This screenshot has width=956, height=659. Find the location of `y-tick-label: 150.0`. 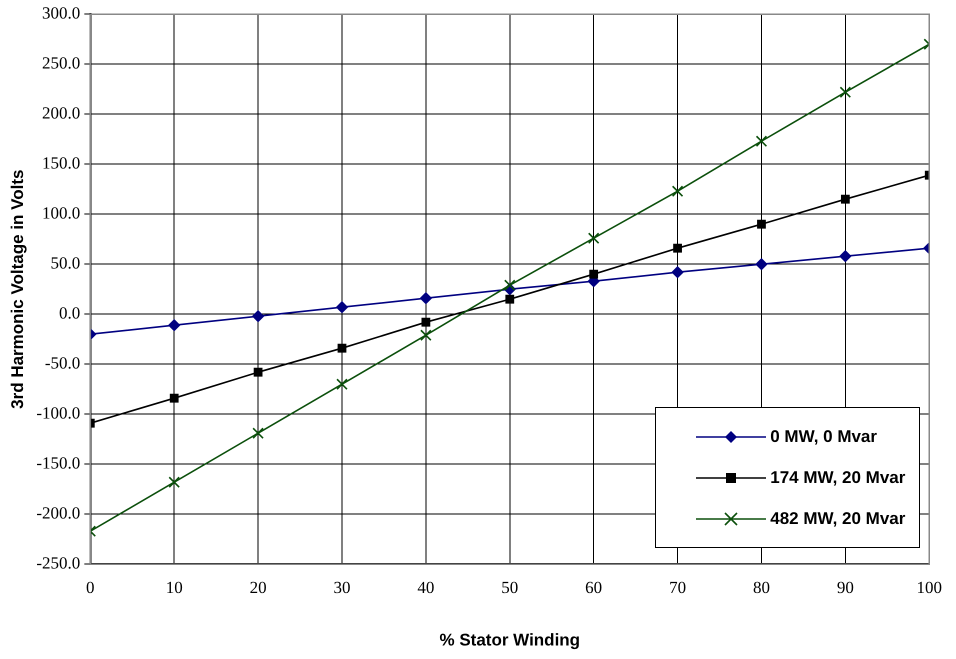

y-tick-label: 150.0 is located at coordinates (61, 163).